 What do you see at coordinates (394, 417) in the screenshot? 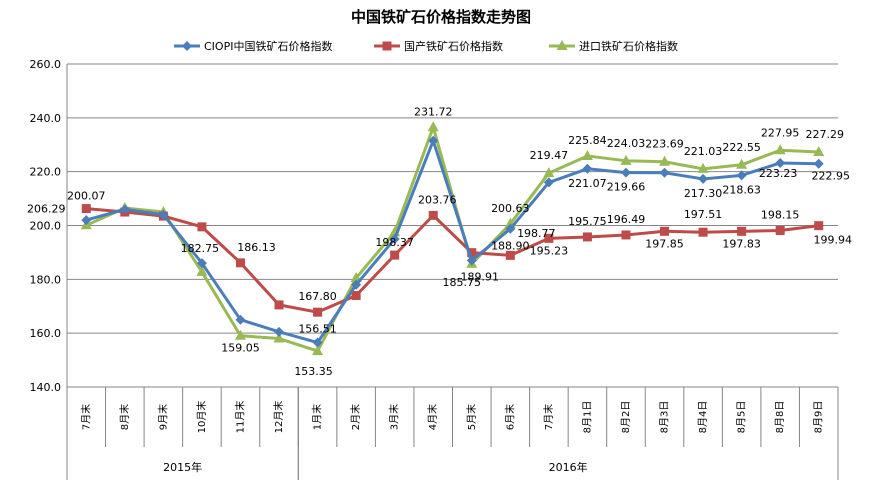
I see `x-tick-label: 3月末` at bounding box center [394, 417].